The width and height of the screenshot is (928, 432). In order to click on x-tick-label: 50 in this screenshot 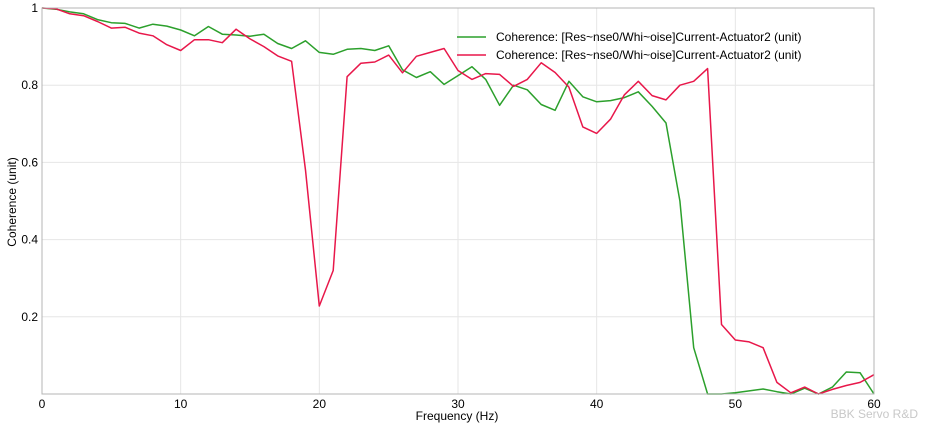, I will do `click(736, 404)`.